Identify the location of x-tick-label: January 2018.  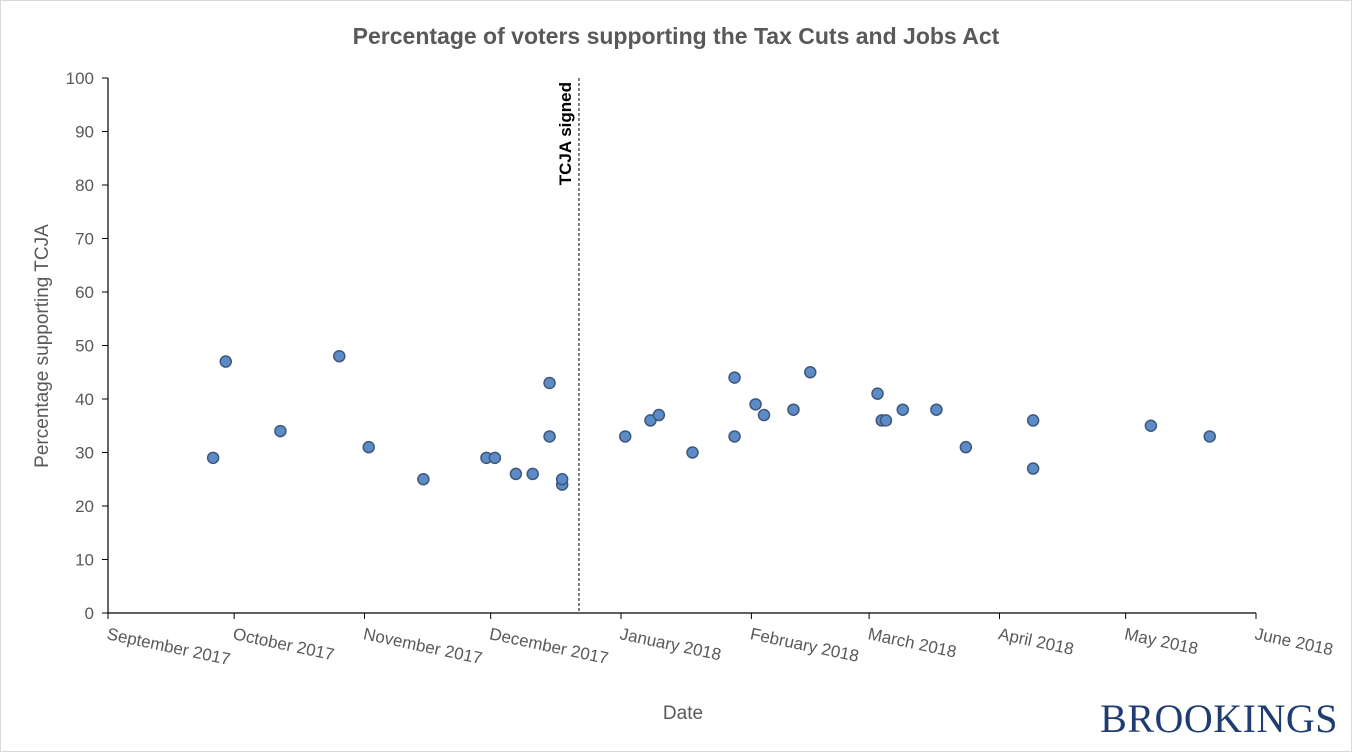
(670, 644).